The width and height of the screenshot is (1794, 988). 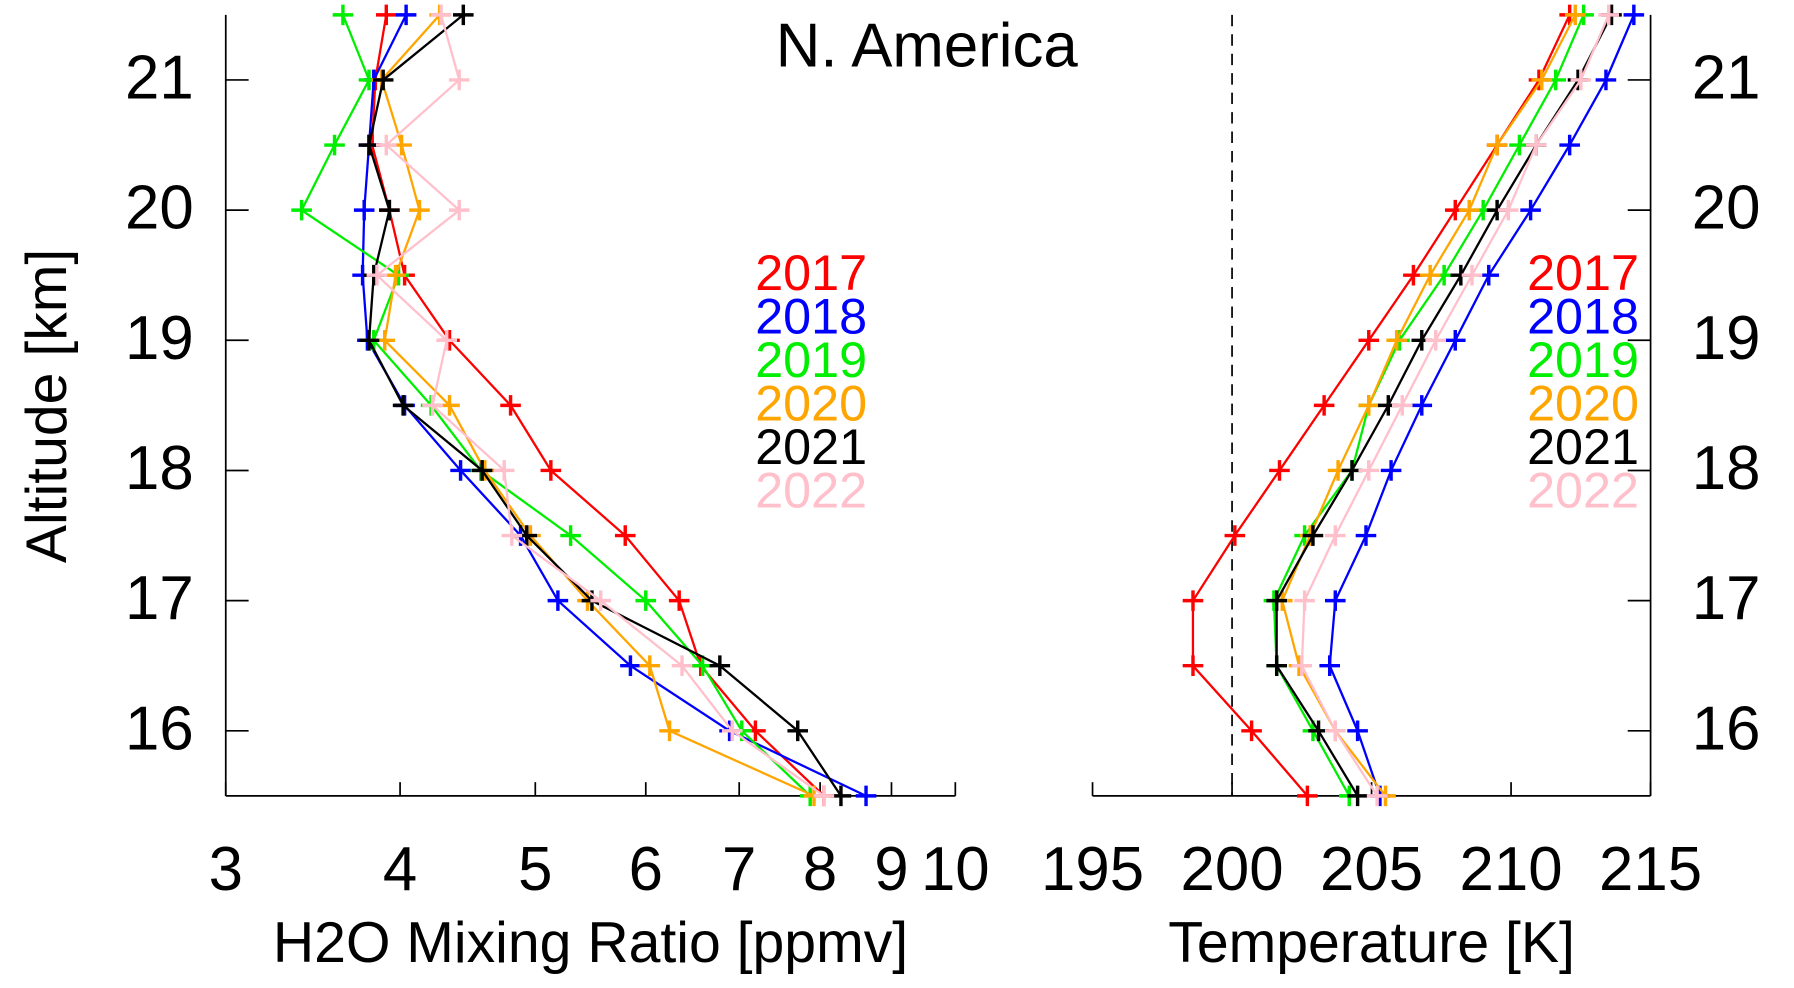 What do you see at coordinates (1232, 869) in the screenshot?
I see `x-tick-label: 200` at bounding box center [1232, 869].